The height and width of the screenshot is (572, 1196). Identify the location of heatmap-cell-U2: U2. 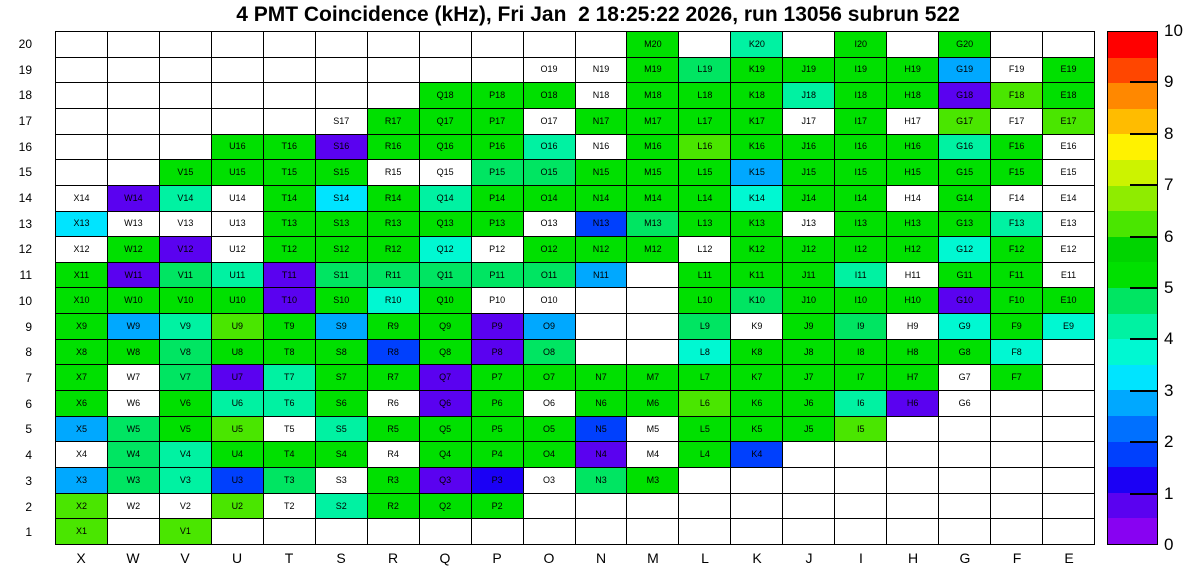
(237, 506).